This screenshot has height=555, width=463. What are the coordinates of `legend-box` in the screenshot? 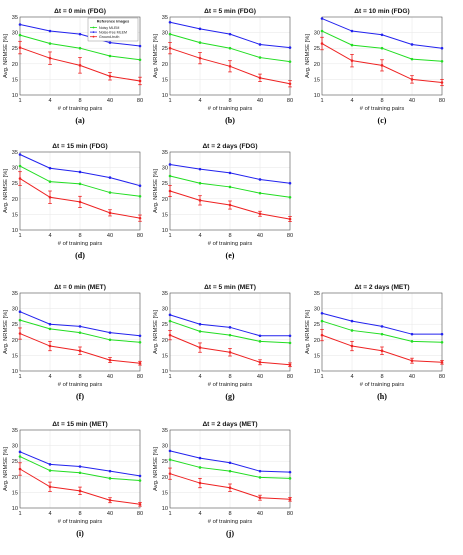 It's located at (113, 29).